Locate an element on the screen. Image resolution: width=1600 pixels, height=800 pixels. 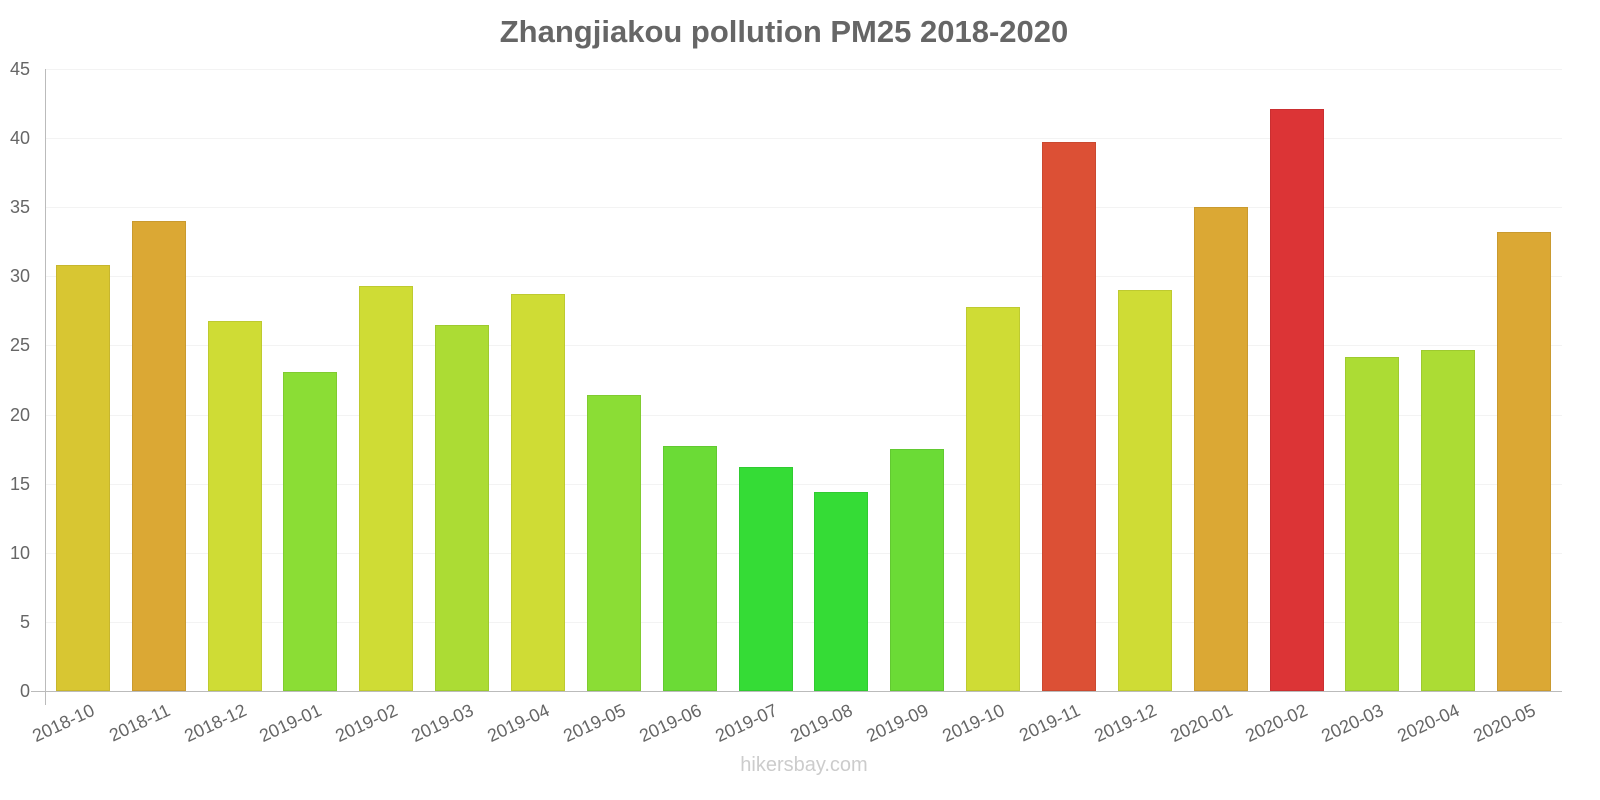
x-tick-label: 2020-02 is located at coordinates (1276, 723).